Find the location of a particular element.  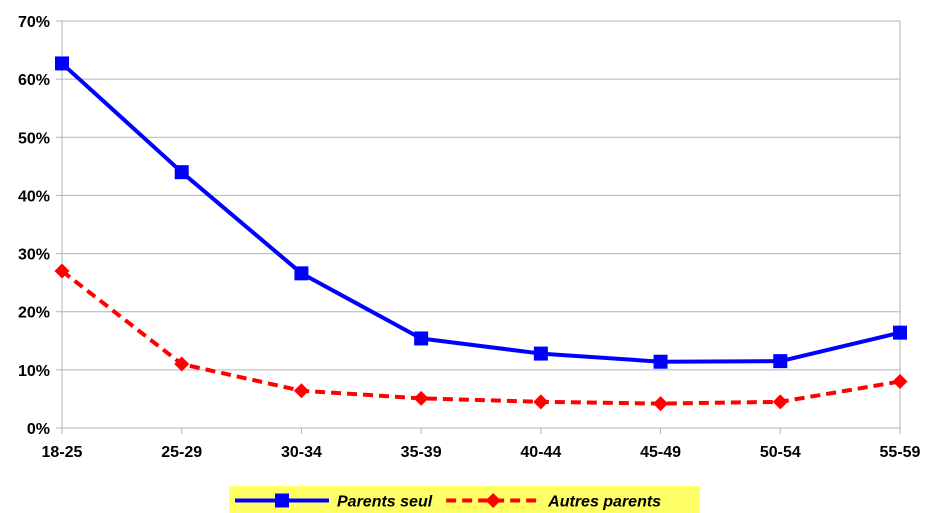

x-tick-label: 35-39 is located at coordinates (421, 452).